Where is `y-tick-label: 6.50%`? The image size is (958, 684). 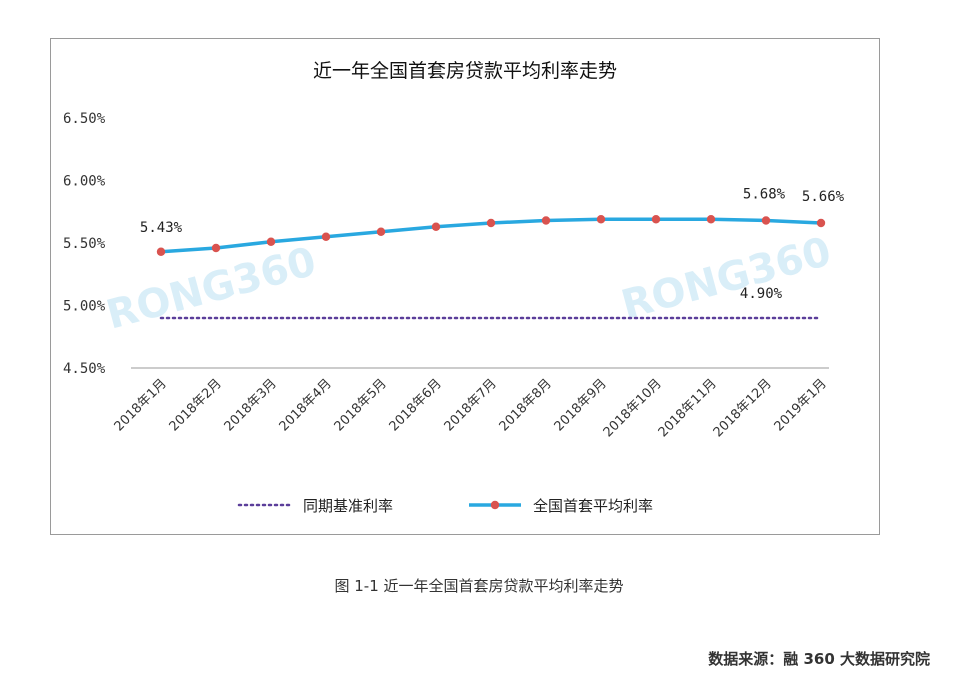
y-tick-label: 6.50% is located at coordinates (84, 119).